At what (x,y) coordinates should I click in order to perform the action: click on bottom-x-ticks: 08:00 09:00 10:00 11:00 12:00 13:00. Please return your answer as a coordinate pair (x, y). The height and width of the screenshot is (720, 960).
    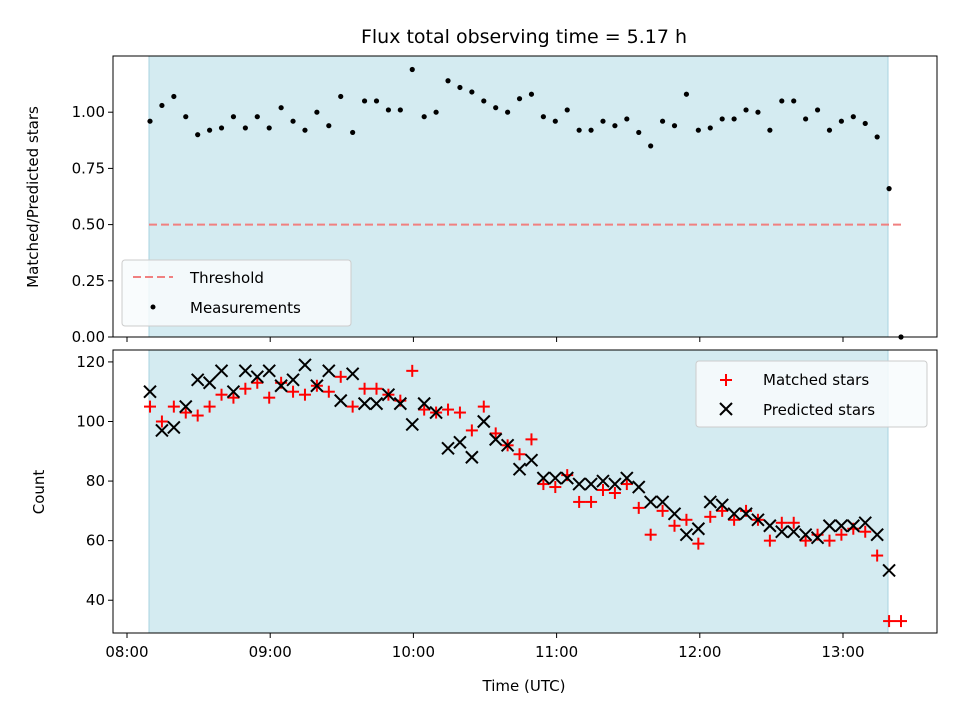
    Looking at the image, I should click on (485, 647).